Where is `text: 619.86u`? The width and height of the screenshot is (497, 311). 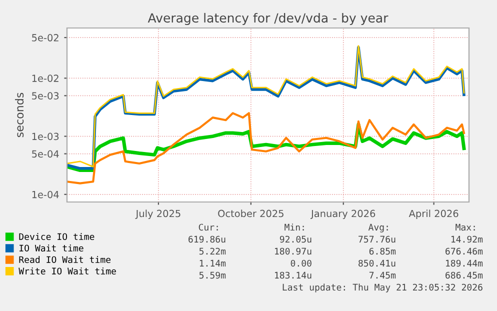
text: 619.86u is located at coordinates (207, 239).